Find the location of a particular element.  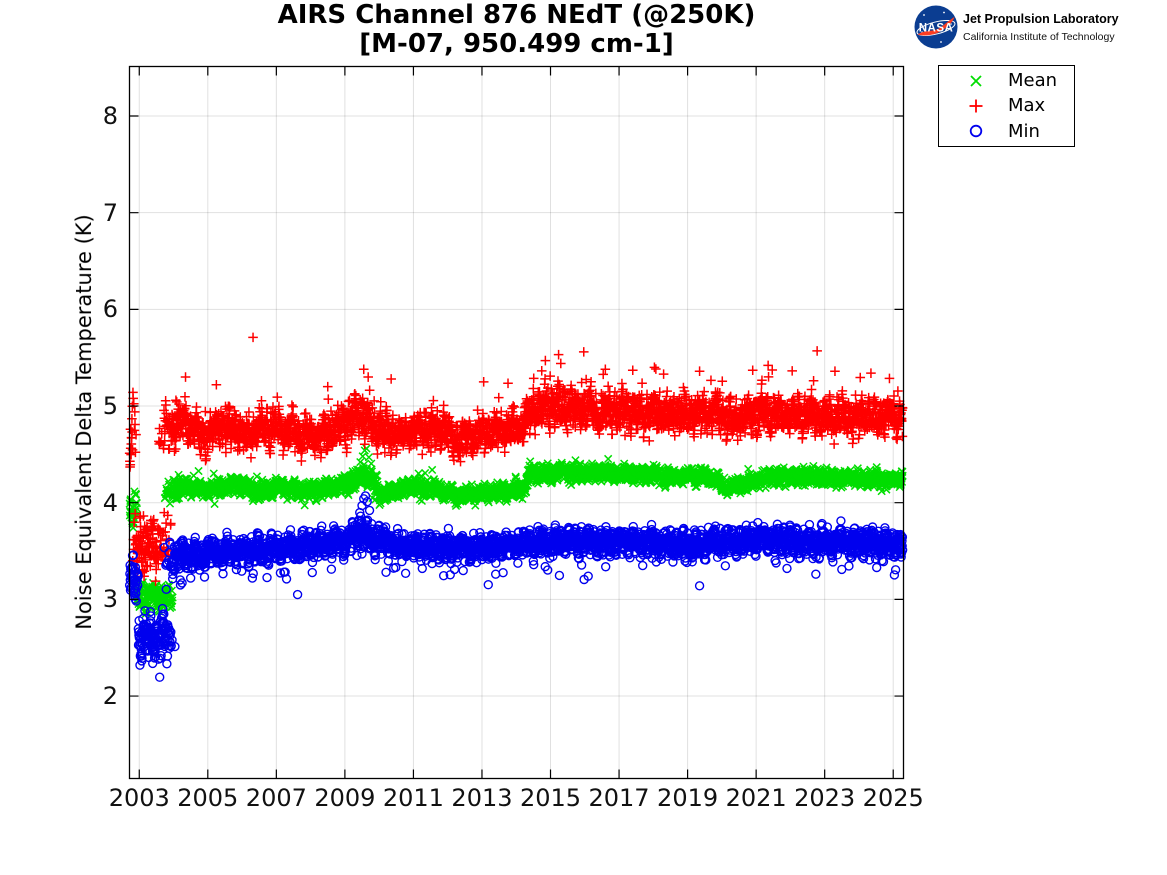

chart-subtitle: [M-07, 950.499 cm-1] is located at coordinates (516, 44).